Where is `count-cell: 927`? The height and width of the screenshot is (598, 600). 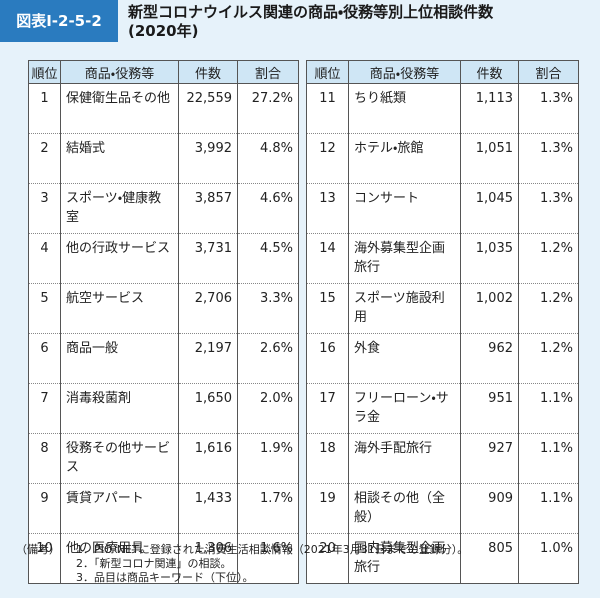
count-cell: 927 is located at coordinates (489, 458).